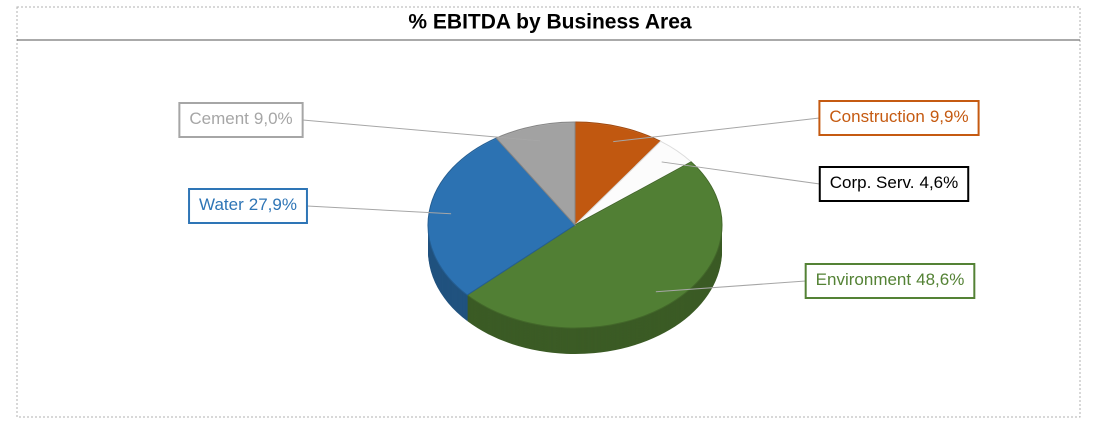 Image resolution: width=1102 pixels, height=439 pixels. What do you see at coordinates (938, 182) in the screenshot?
I see `label-value: 4,6%` at bounding box center [938, 182].